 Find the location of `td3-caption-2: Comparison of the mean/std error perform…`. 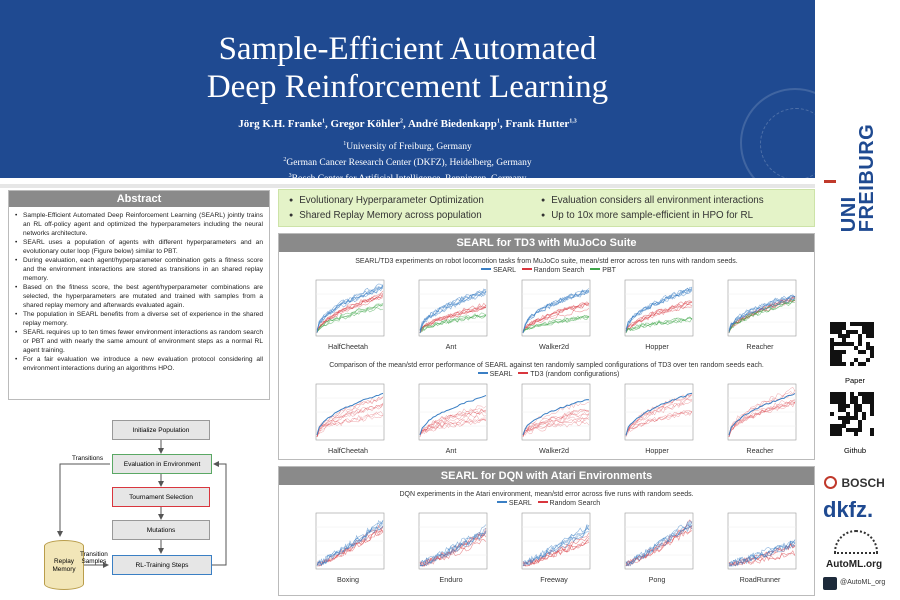

td3-caption-2: Comparison of the mean/std error perform… is located at coordinates (546, 365).